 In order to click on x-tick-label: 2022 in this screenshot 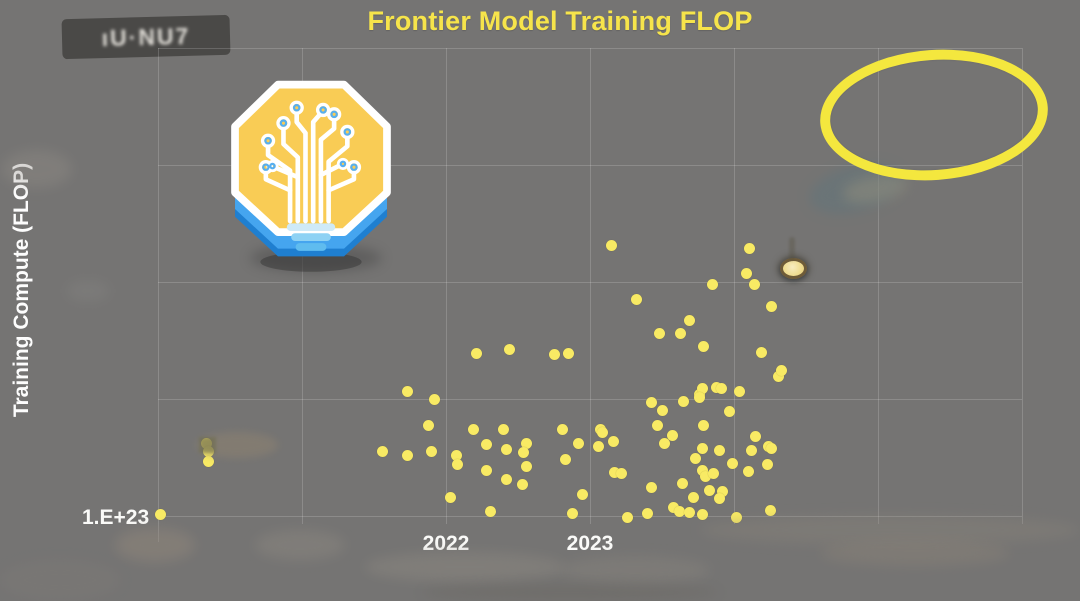, I will do `click(446, 543)`.